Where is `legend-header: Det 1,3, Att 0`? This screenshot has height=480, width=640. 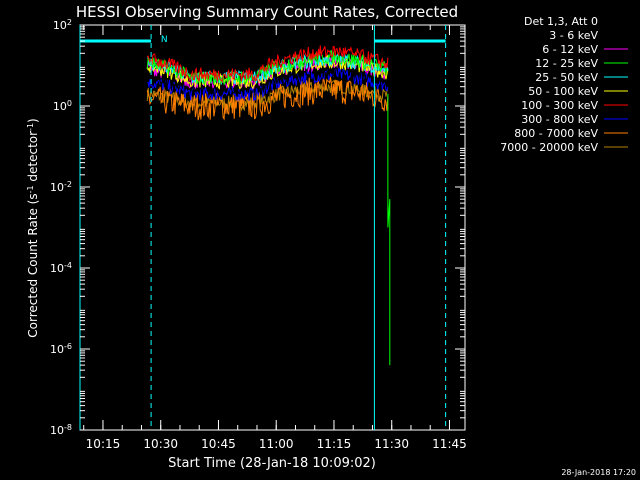
legend-header: Det 1,3, Att 0 is located at coordinates (561, 21).